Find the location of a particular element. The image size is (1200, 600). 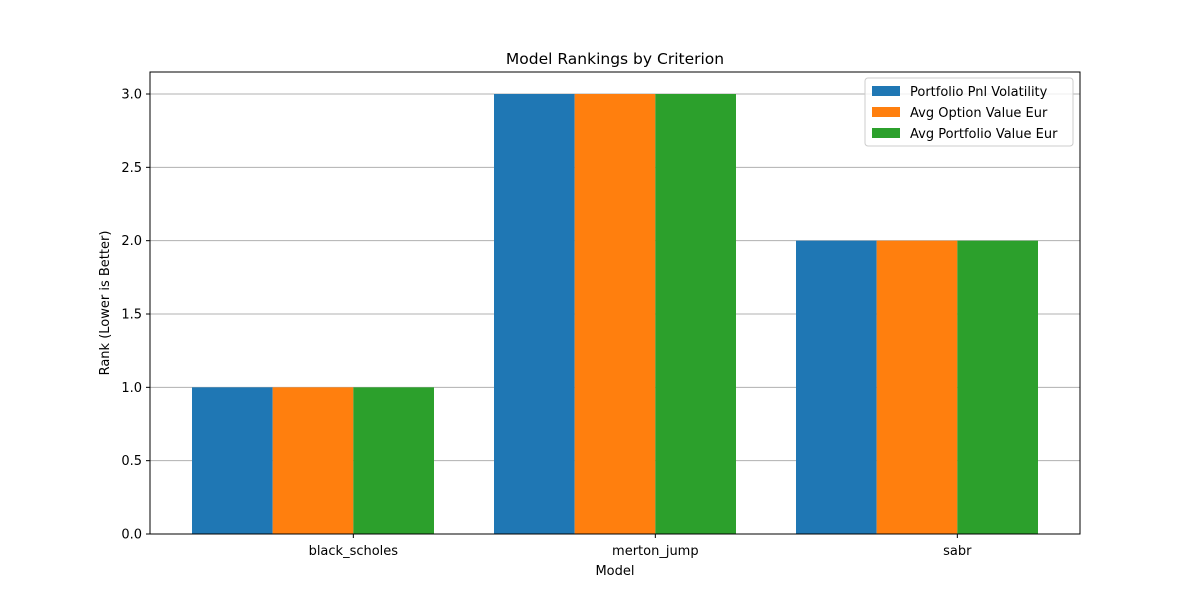

y-tick-label: 3.0 is located at coordinates (131, 95).